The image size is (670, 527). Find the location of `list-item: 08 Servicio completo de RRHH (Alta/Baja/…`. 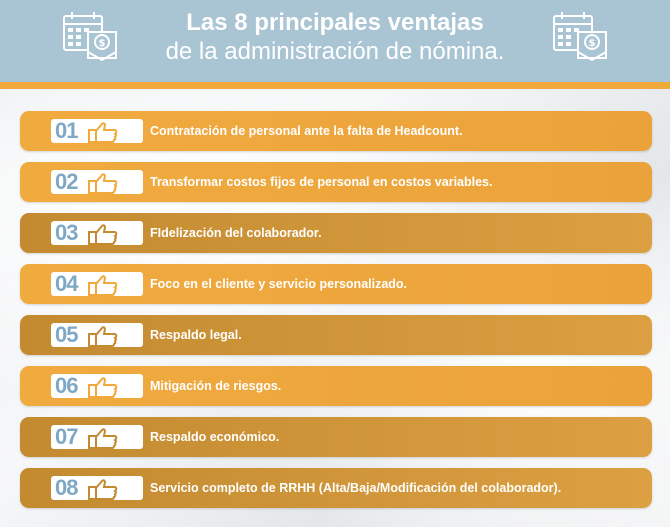

list-item: 08 Servicio completo de RRHH (Alta/Baja/… is located at coordinates (336, 488).